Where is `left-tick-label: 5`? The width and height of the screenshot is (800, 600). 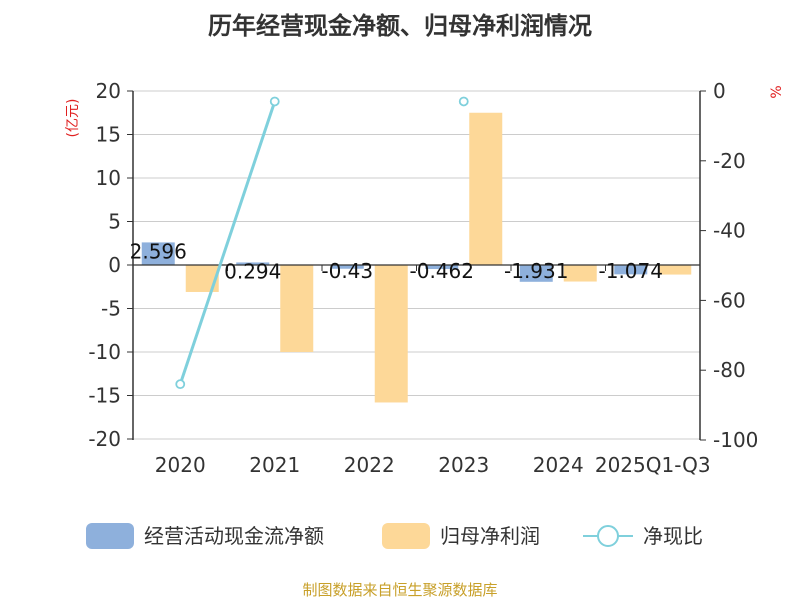
left-tick-label: 5 is located at coordinates (114, 222).